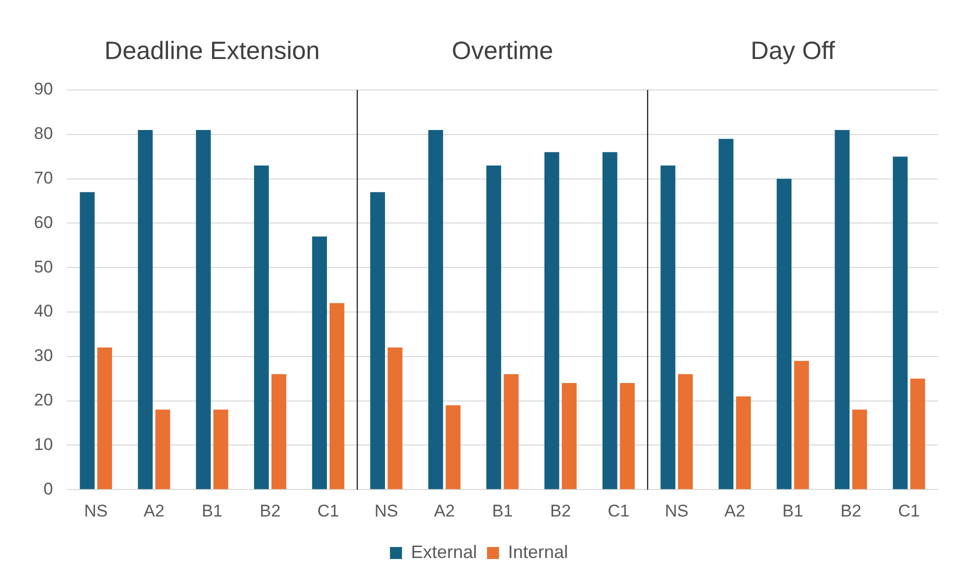  I want to click on y-tick-label: 80, so click(43, 134).